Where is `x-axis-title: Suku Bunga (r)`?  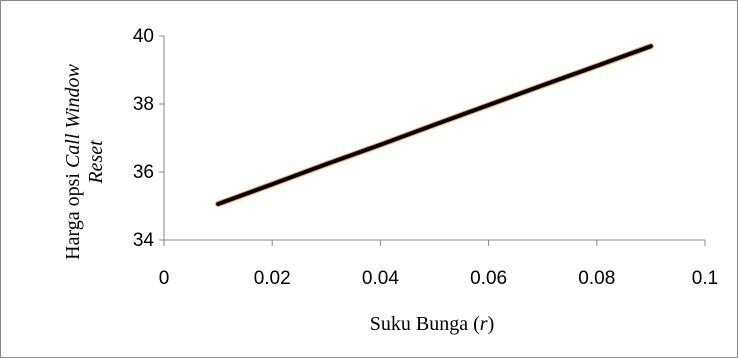 x-axis-title: Suku Bunga (r) is located at coordinates (432, 324).